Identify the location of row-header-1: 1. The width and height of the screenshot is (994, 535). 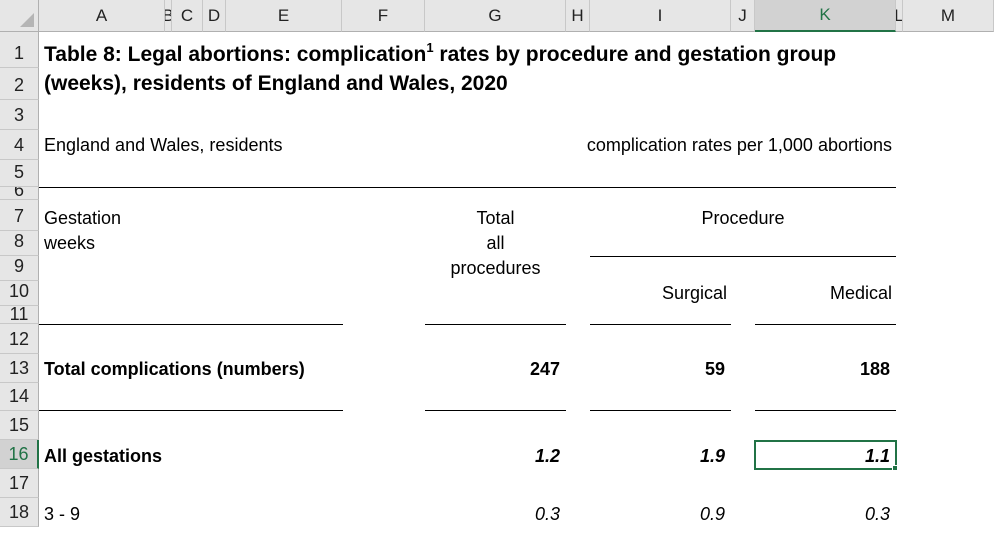
(19, 50).